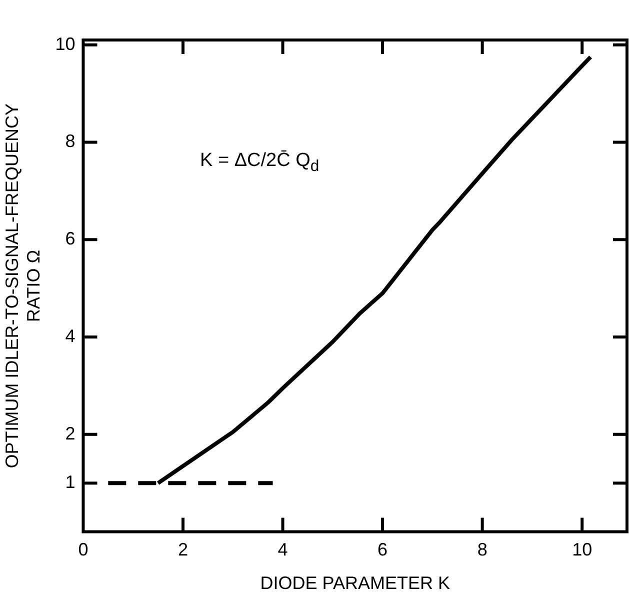 This screenshot has height=603, width=629. I want to click on x-tick-label: 10, so click(582, 550).